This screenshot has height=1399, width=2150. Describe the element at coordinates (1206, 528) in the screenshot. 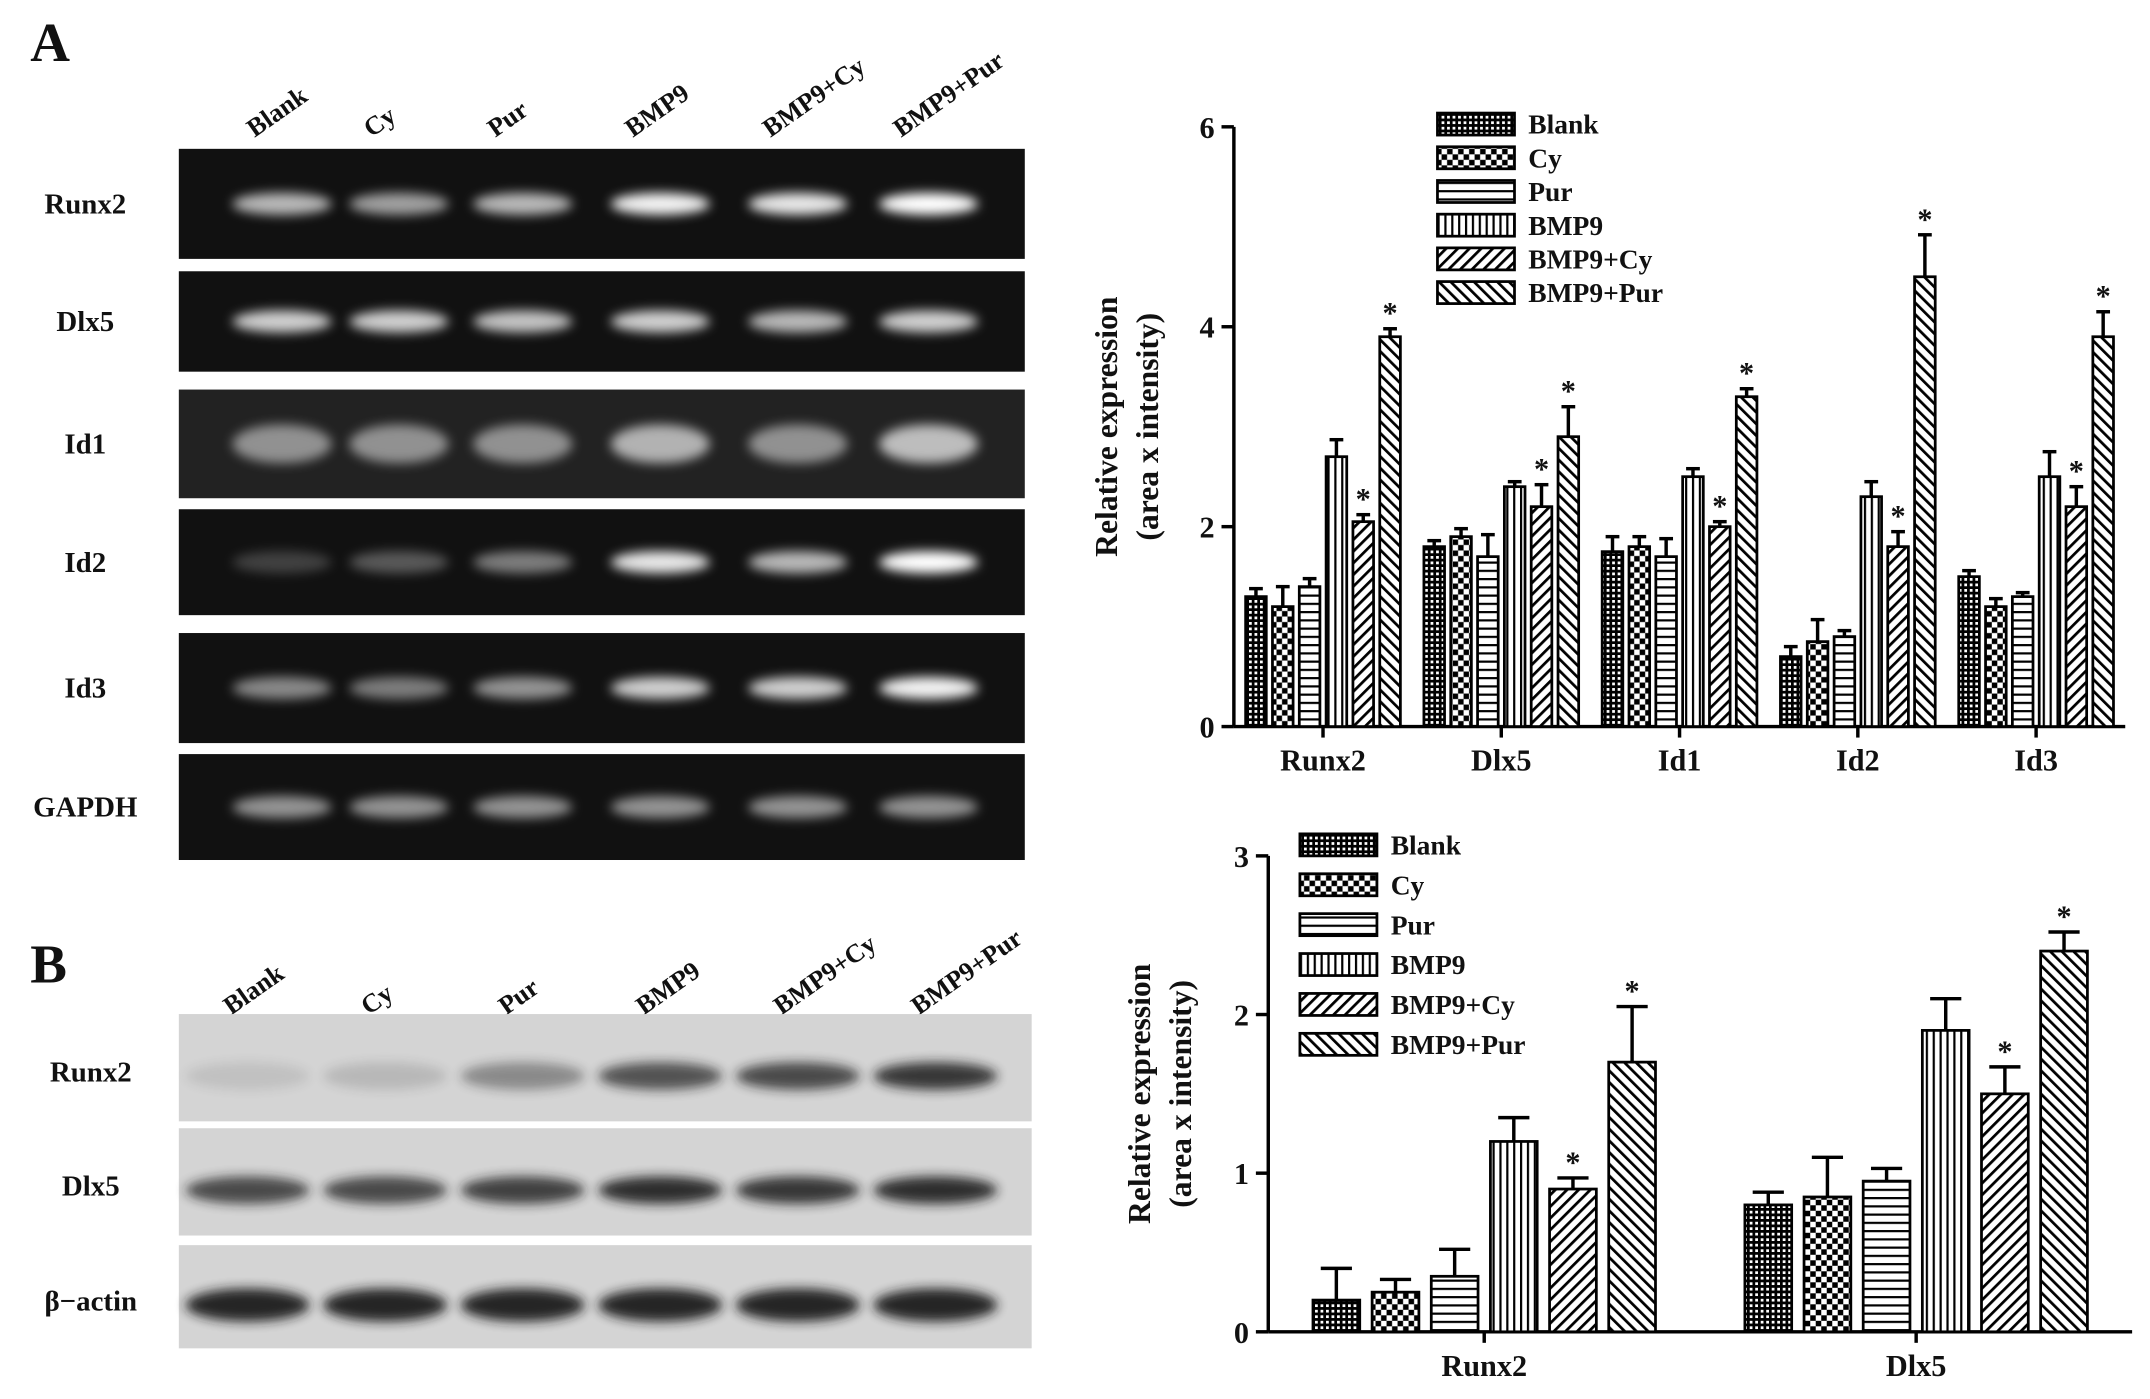

I see `y-tick-label: 2` at that location.